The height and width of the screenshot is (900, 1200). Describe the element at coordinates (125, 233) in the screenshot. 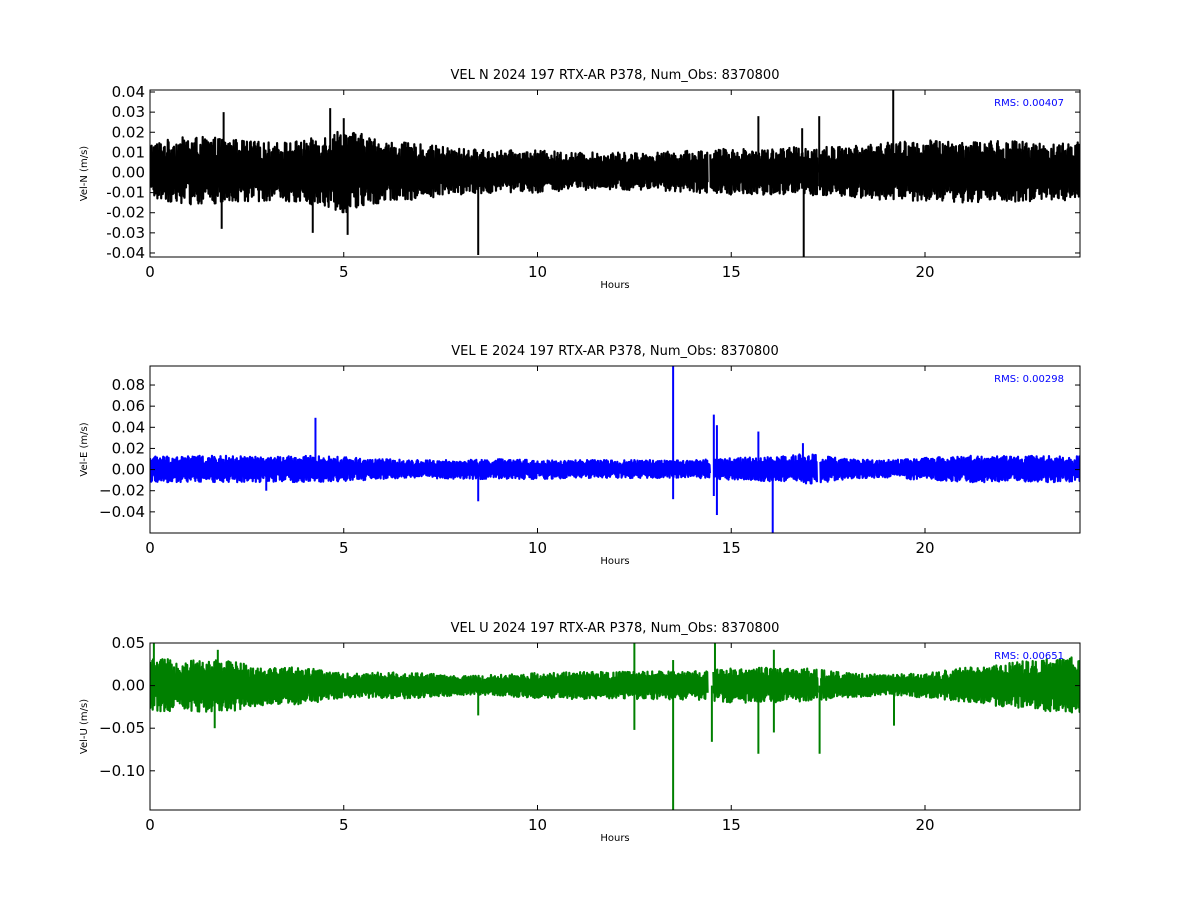

I see `y-tick-label: -0.03` at that location.